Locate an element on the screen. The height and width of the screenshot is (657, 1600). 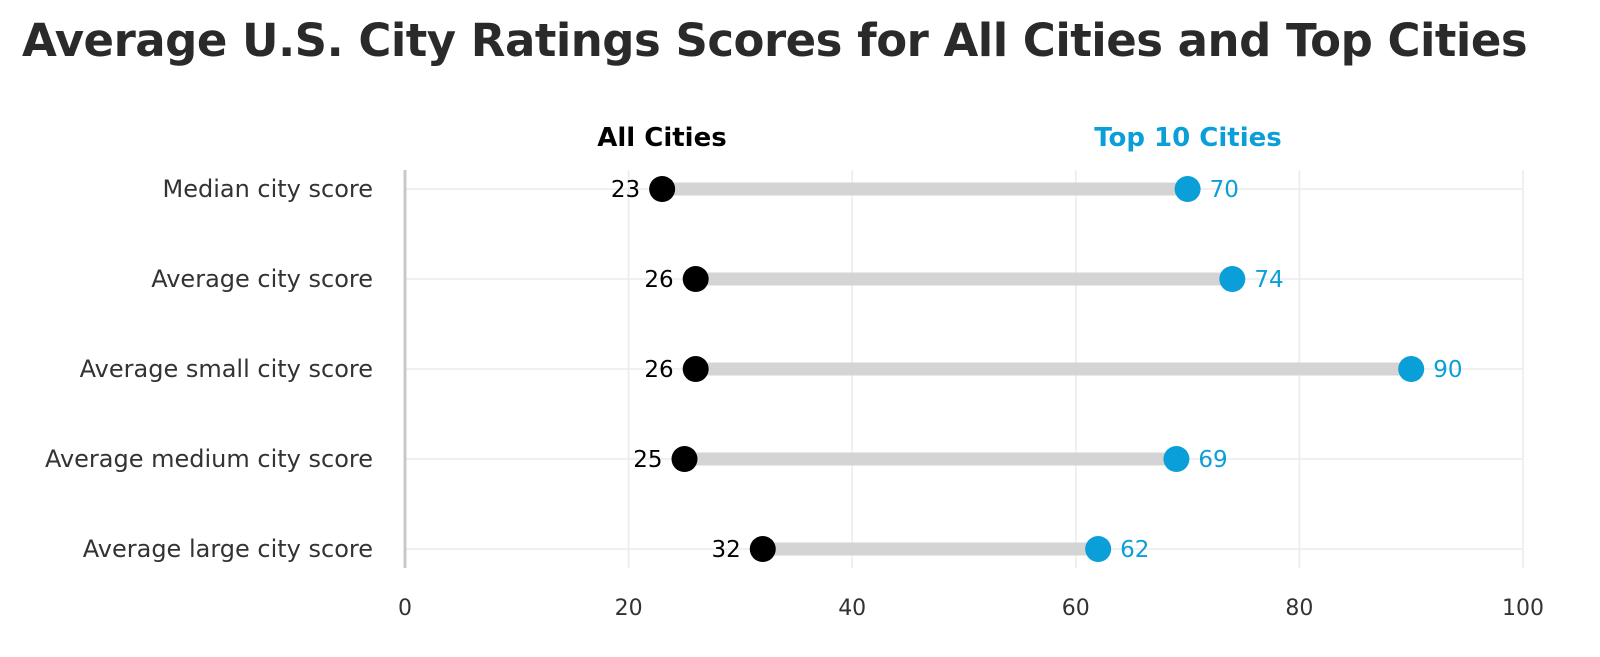
category-label: Average small city score is located at coordinates (226, 369).